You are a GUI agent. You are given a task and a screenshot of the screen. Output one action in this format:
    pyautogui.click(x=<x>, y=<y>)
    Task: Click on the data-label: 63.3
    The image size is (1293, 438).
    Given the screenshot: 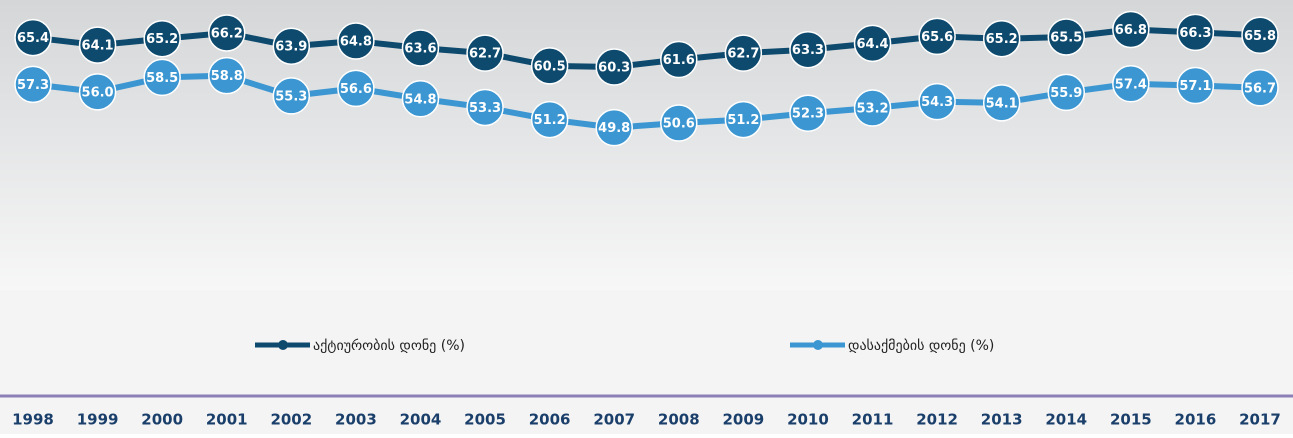 What is the action you would take?
    pyautogui.click(x=808, y=50)
    